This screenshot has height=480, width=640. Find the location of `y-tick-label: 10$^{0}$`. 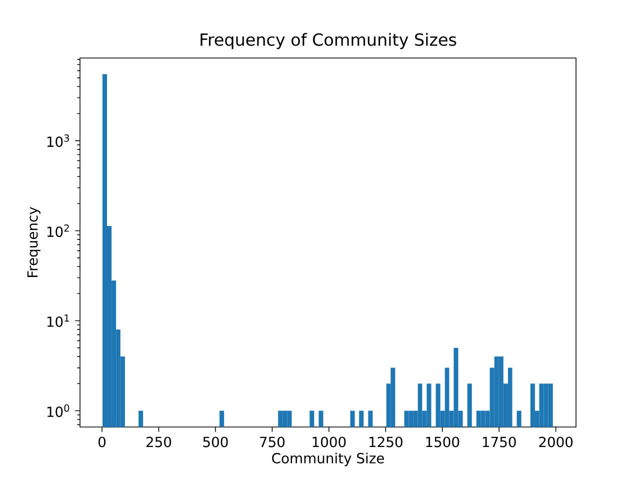

y-tick-label: 10$^{0}$ is located at coordinates (58, 411).